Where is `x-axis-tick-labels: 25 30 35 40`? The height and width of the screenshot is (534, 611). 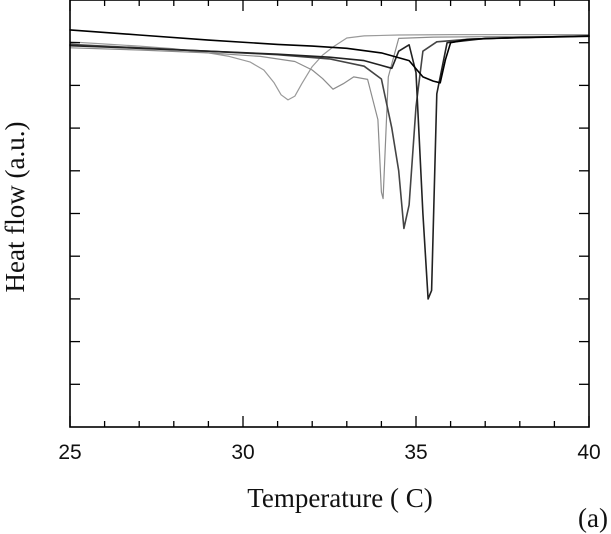
x-axis-tick-labels: 25 30 35 40 is located at coordinates (329, 452).